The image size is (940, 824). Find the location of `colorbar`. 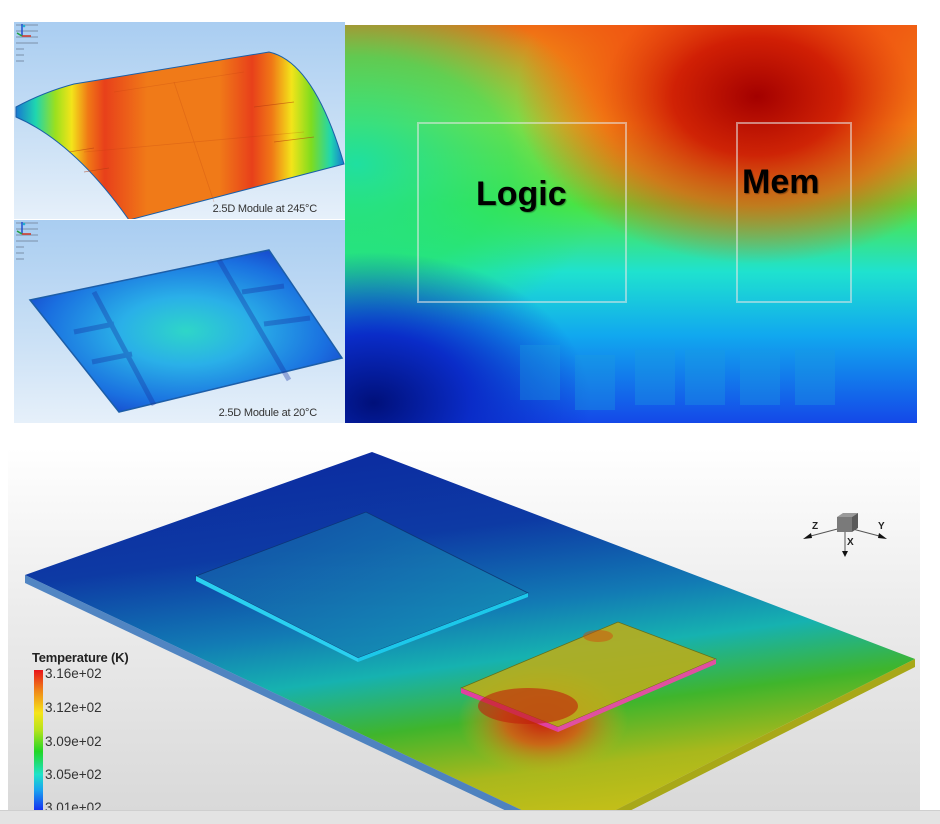

colorbar is located at coordinates (38, 741).